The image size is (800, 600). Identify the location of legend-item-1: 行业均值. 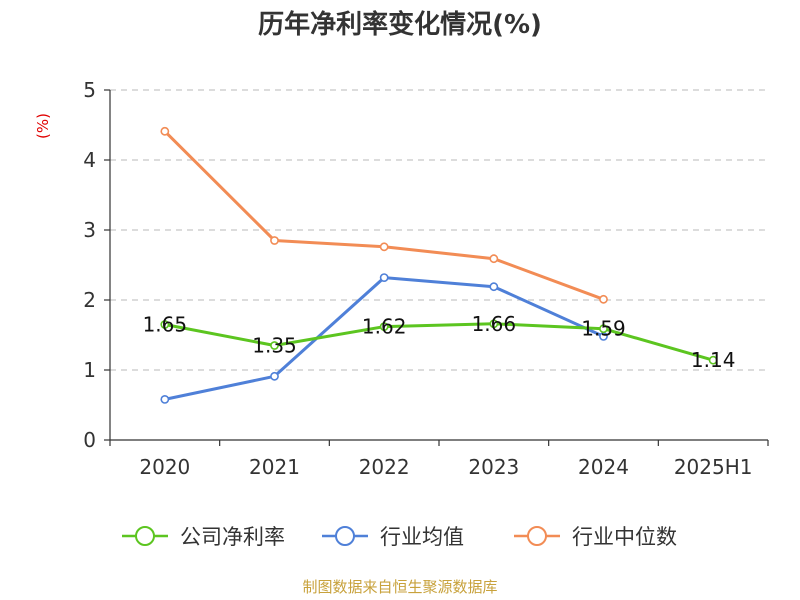
(393, 537).